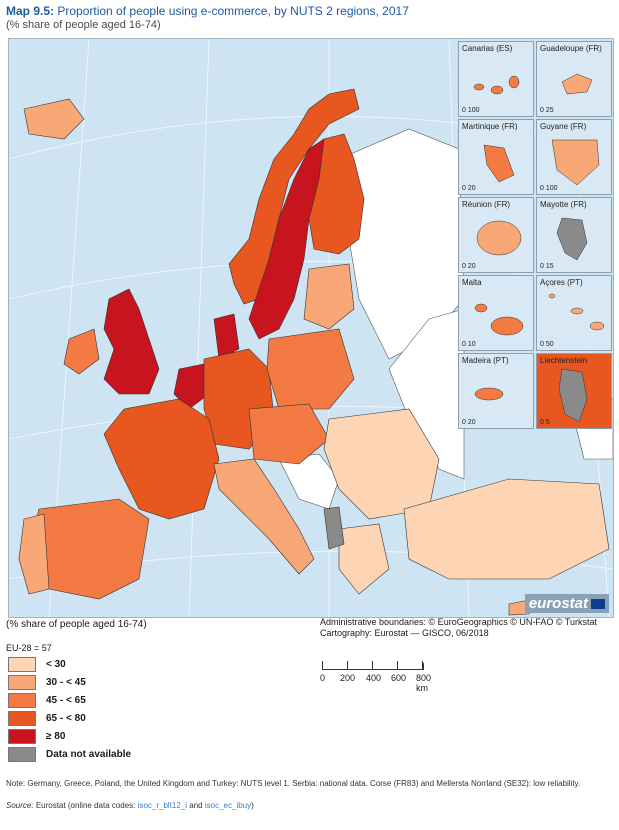 Image resolution: width=619 pixels, height=830 pixels. I want to click on scale-label: 600, so click(399, 678).